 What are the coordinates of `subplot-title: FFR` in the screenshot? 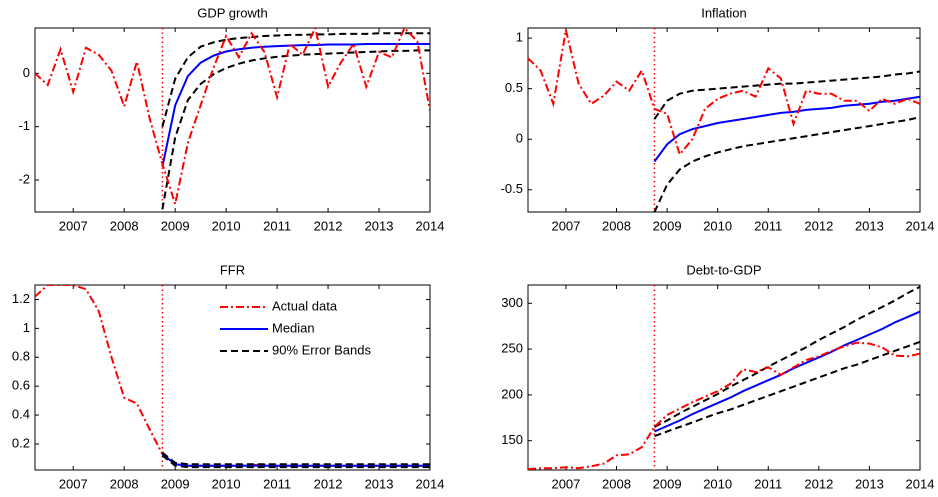 It's located at (232, 269).